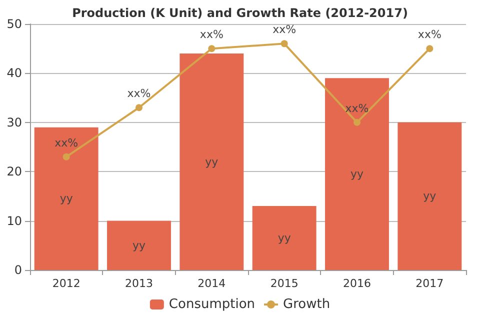 The height and width of the screenshot is (320, 480). What do you see at coordinates (14, 73) in the screenshot?
I see `y-tick-label: 40` at bounding box center [14, 73].